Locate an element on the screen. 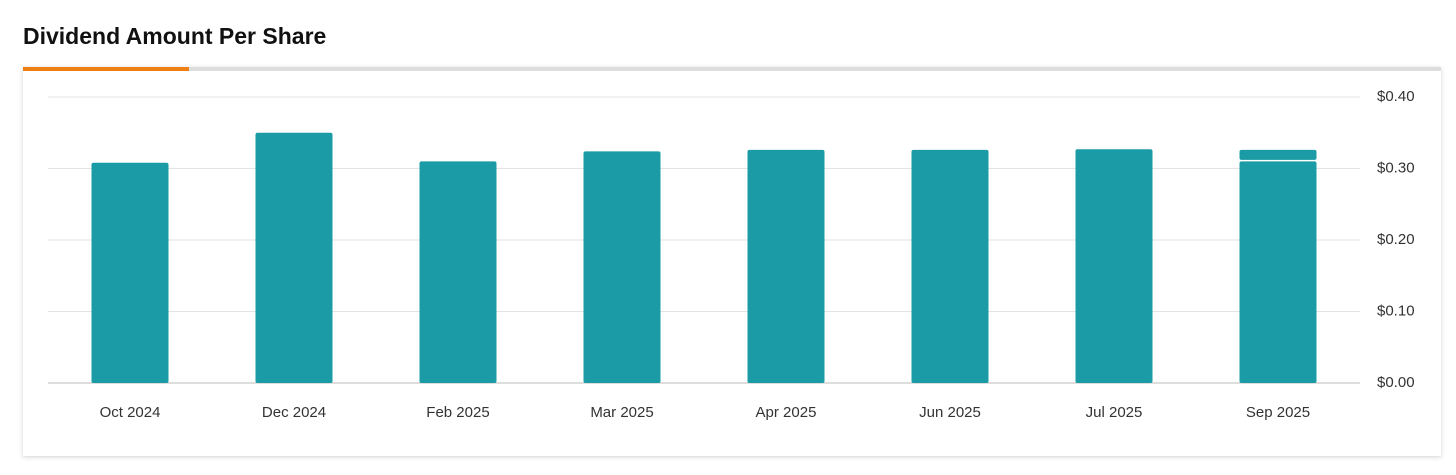 The width and height of the screenshot is (1456, 475). y-tick-label: $0.10 is located at coordinates (1396, 310).